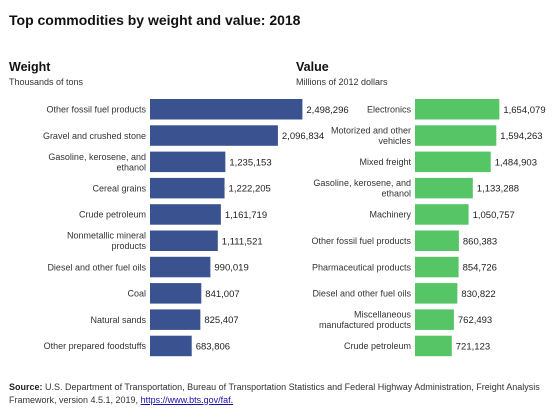 This screenshot has width=557, height=419. Describe the element at coordinates (385, 162) in the screenshot. I see `value-category-label: Mixed freight` at that location.